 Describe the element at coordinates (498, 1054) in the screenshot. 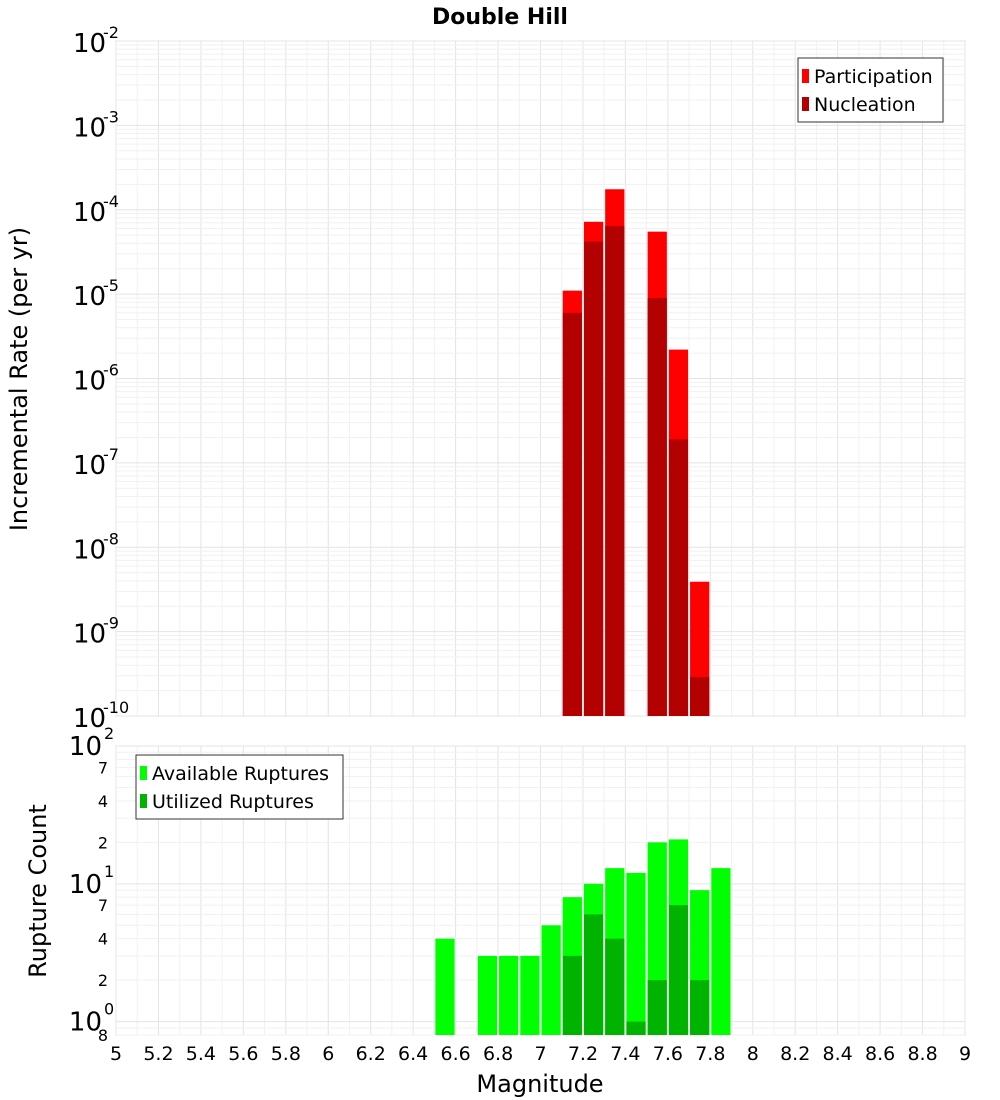

I see `x-tick-label: 6.8` at that location.